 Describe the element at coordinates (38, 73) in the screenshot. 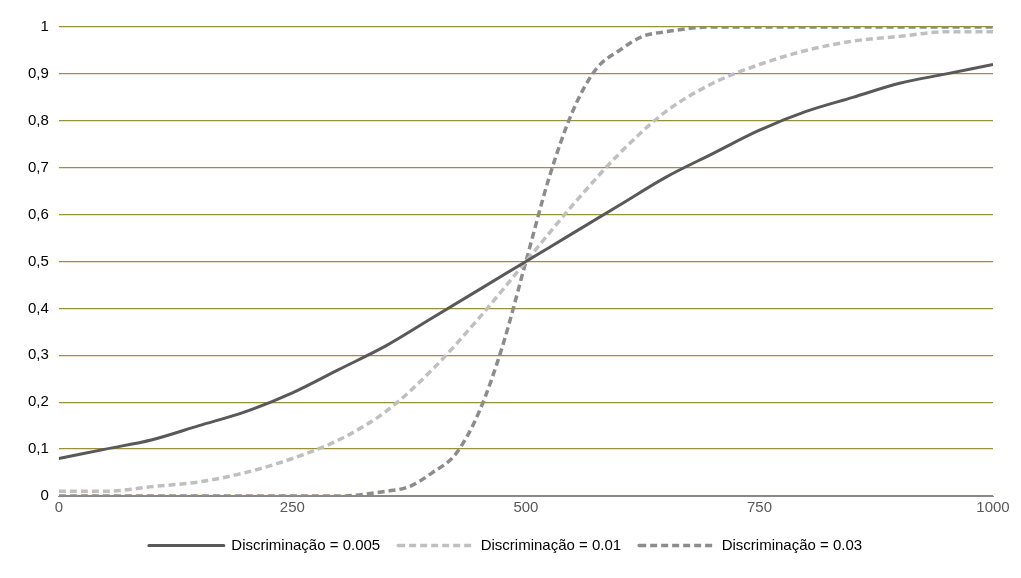

I see `y-tick-label: 0,9` at that location.